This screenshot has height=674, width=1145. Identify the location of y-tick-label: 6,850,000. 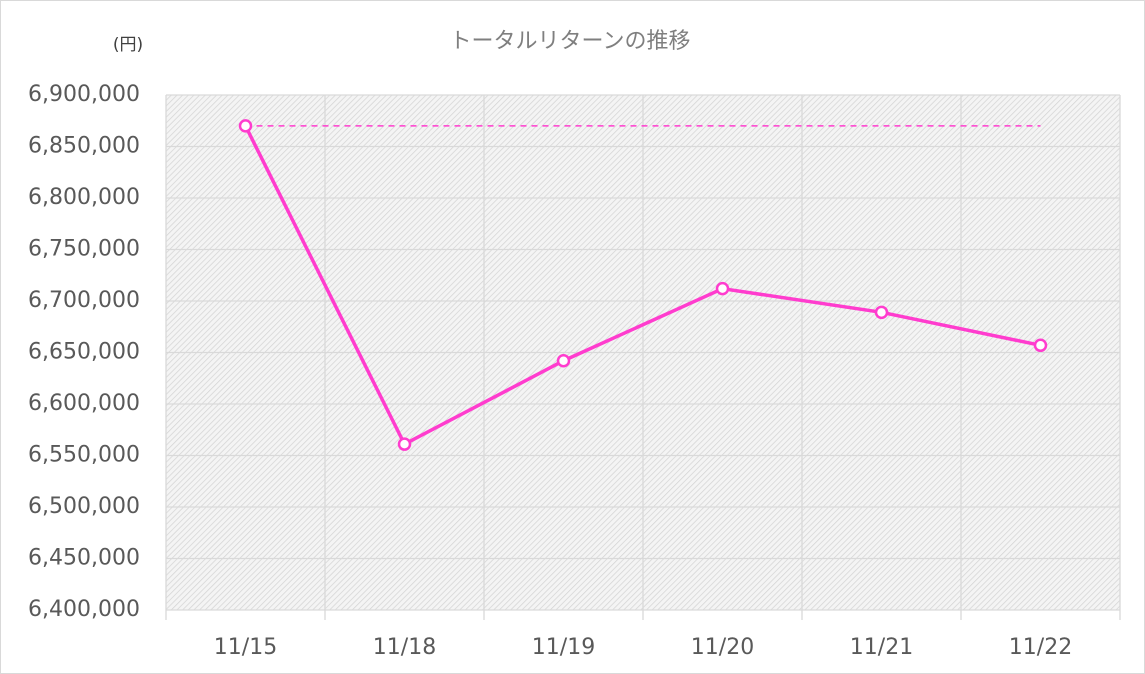
(84, 146).